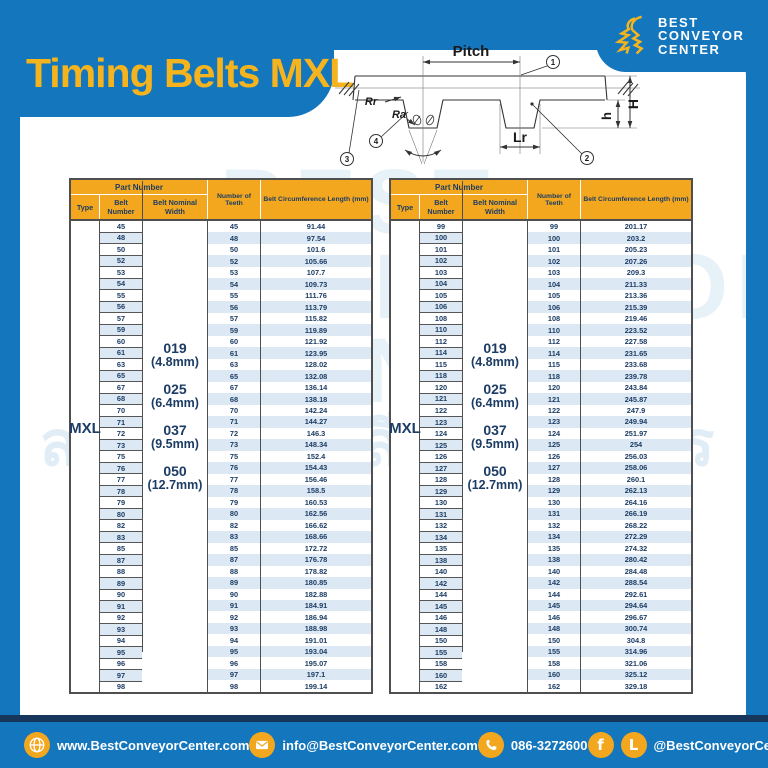 This screenshot has width=768, height=768. What do you see at coordinates (121, 342) in the screenshot?
I see `belt-cell: 60` at bounding box center [121, 342].